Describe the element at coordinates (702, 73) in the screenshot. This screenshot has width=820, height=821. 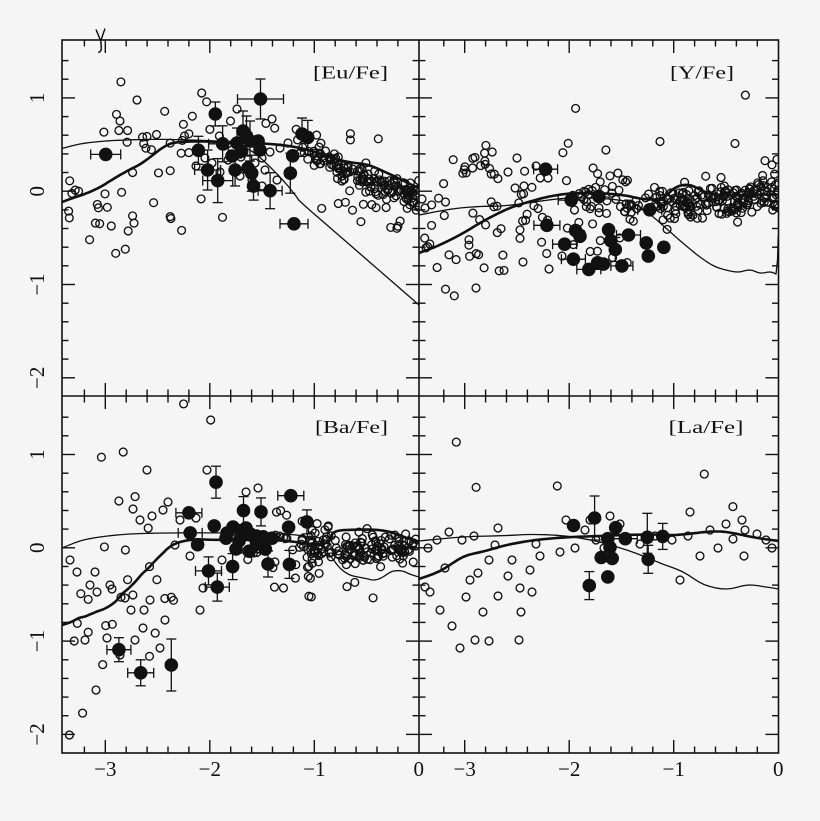
I see `svg-text: [Y/Fe]` at that location.